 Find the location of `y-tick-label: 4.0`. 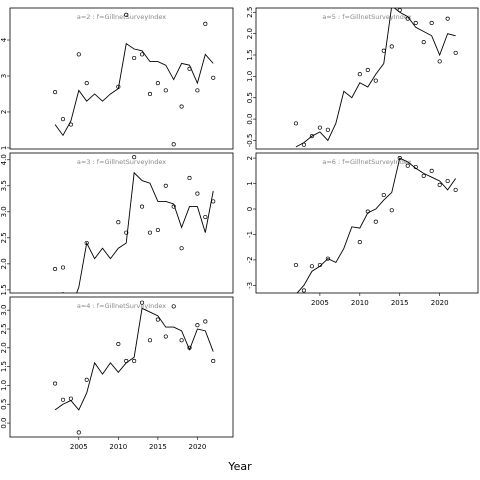

y-tick-label: 4.0 is located at coordinates (4, 159).